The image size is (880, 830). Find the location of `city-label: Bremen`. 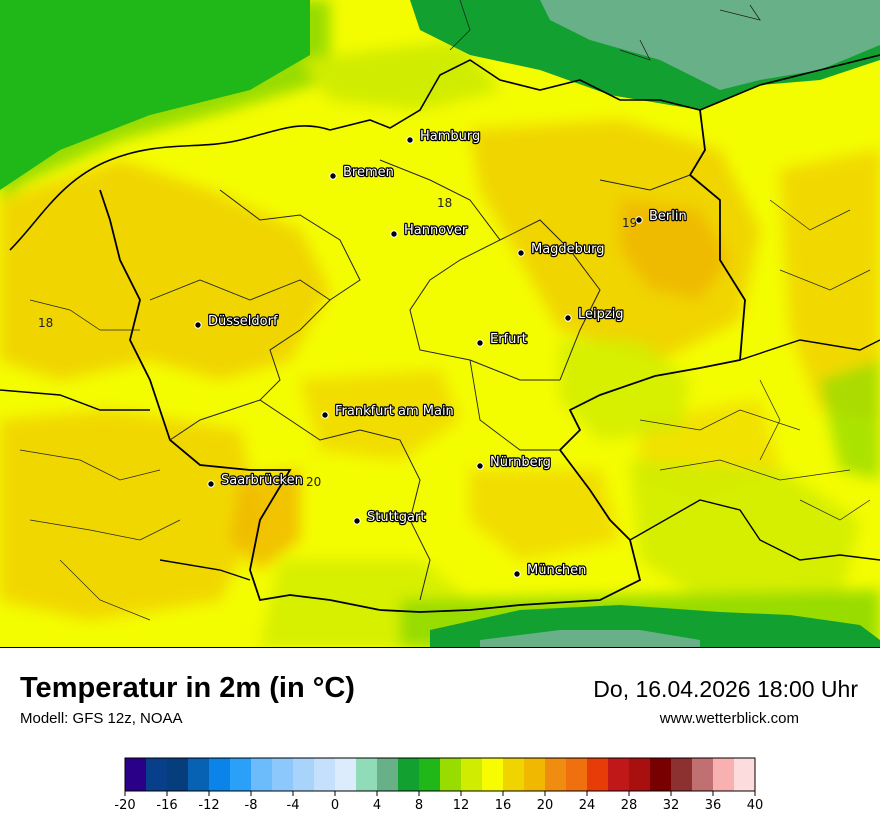

city-label: Bremen is located at coordinates (368, 172).